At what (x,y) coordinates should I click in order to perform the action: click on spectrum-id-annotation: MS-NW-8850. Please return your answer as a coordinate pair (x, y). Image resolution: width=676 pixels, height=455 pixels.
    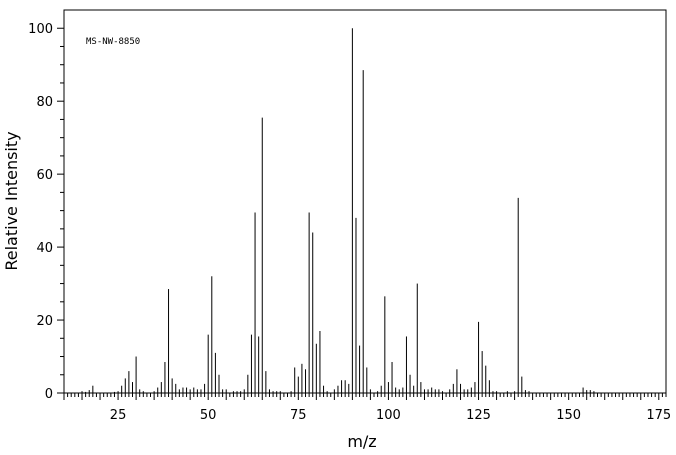
    Looking at the image, I should click on (113, 42).